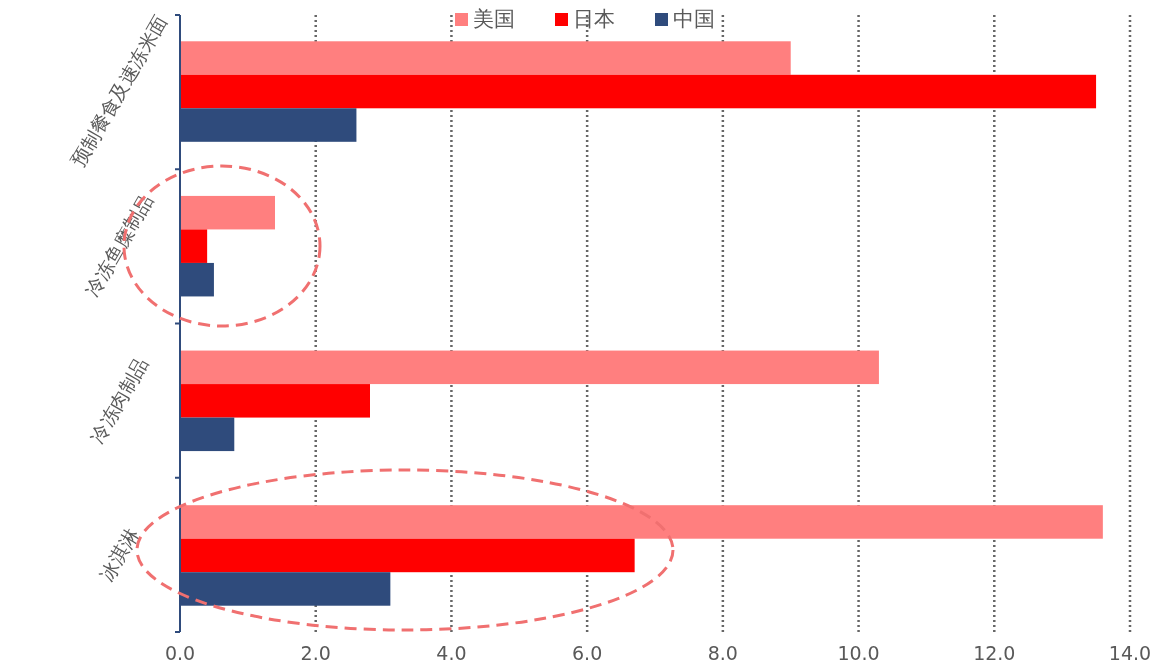  What do you see at coordinates (587, 653) in the screenshot?
I see `x-tick-label: 6.0` at bounding box center [587, 653].